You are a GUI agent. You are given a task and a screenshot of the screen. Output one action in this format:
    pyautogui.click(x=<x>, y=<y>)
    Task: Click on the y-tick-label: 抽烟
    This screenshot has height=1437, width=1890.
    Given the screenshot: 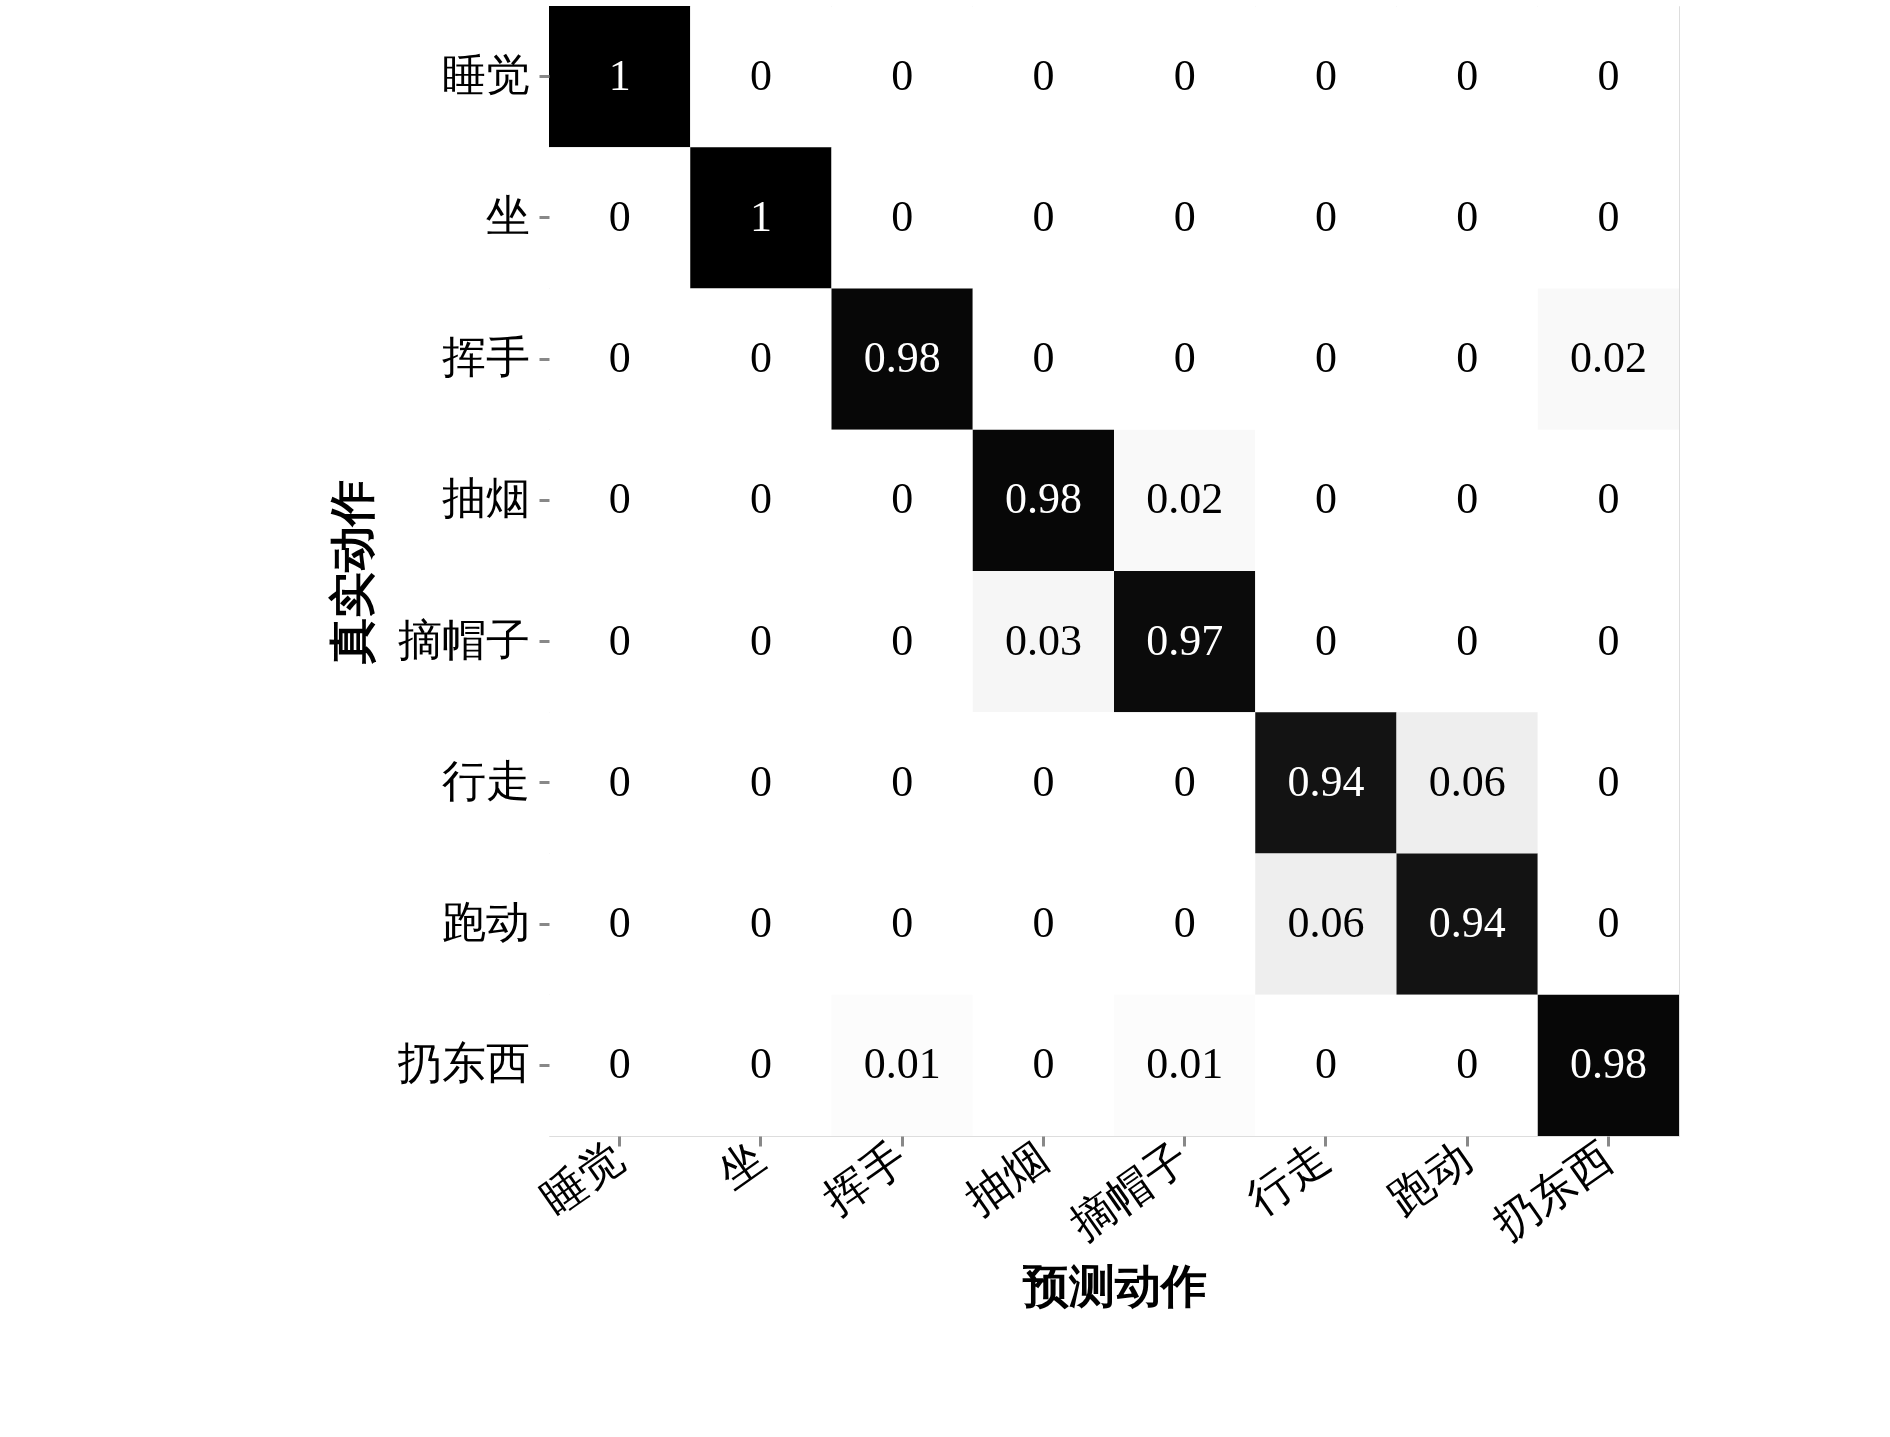 What is the action you would take?
    pyautogui.click(x=485, y=499)
    